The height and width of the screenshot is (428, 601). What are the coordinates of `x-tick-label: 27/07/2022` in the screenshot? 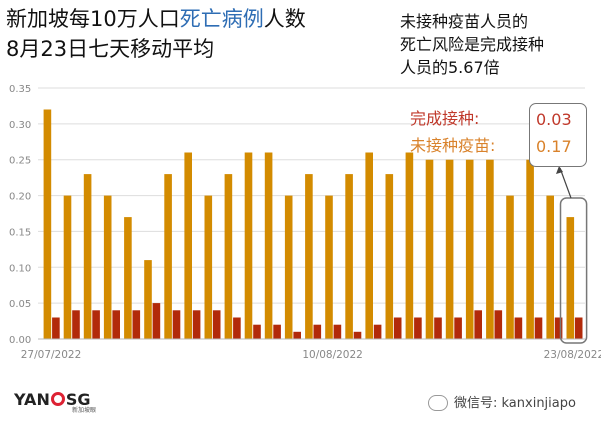 It's located at (51, 355).